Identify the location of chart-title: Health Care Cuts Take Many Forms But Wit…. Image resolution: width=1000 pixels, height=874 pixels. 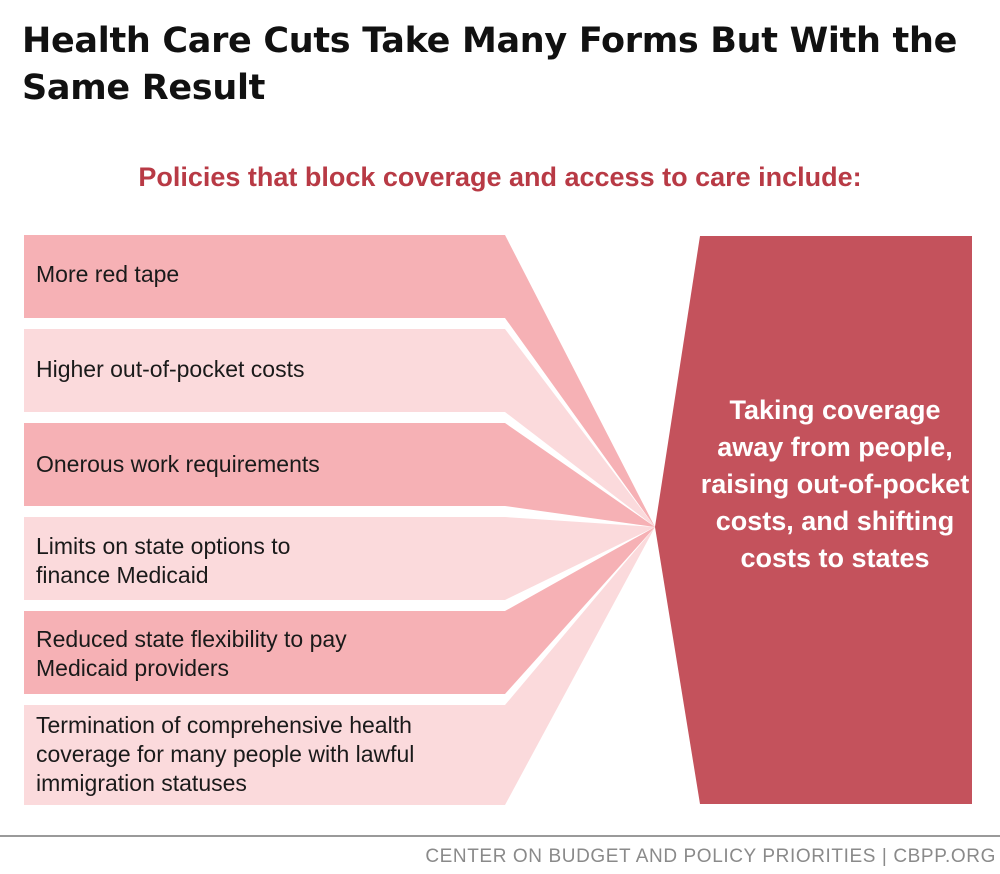
(490, 64).